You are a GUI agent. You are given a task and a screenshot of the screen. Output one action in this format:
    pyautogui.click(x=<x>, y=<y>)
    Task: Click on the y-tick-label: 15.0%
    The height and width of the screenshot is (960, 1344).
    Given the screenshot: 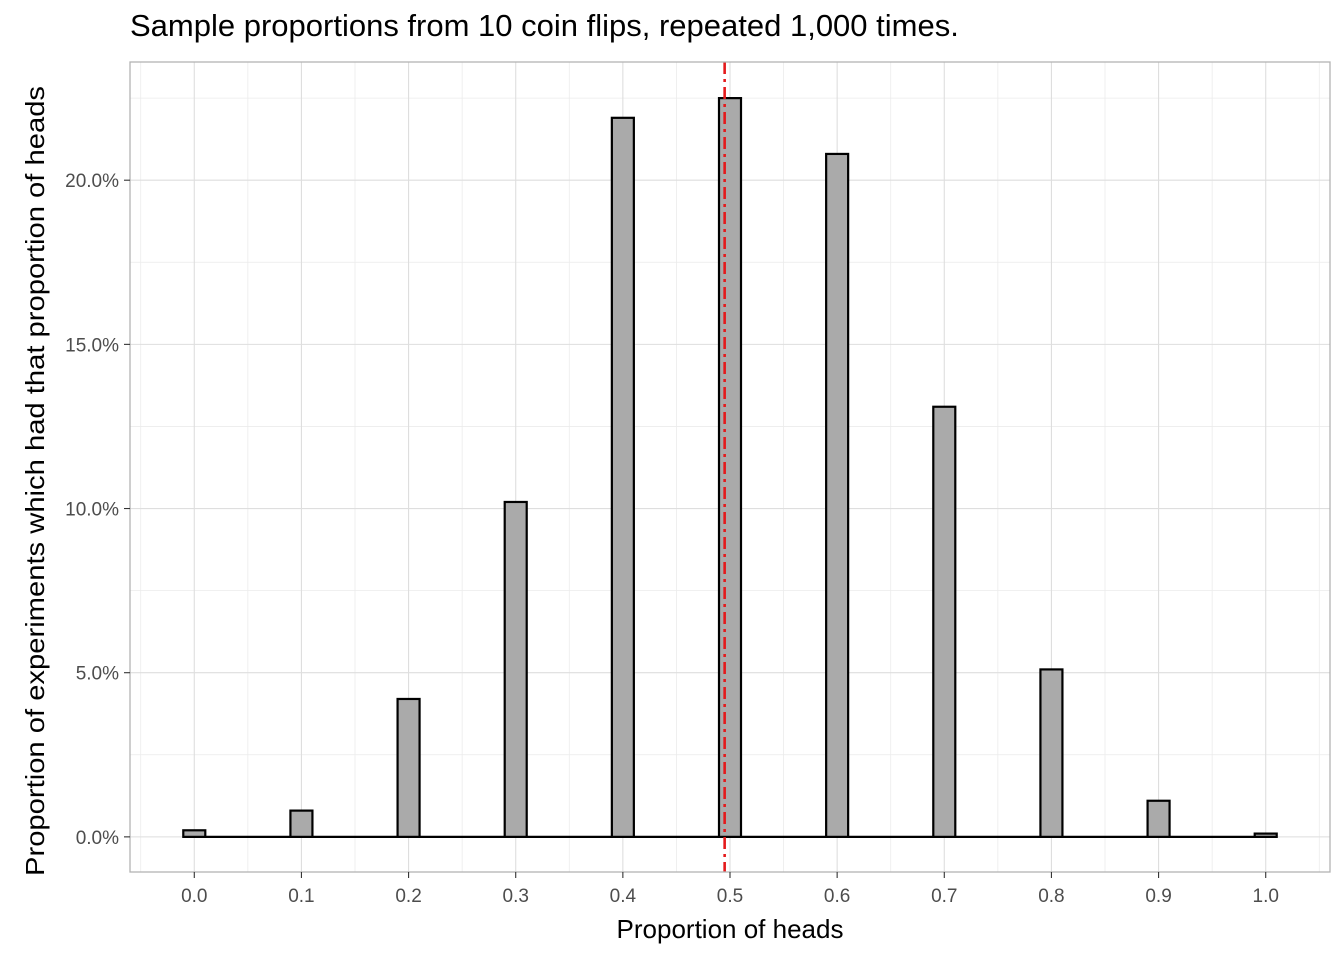 What is the action you would take?
    pyautogui.click(x=92, y=345)
    